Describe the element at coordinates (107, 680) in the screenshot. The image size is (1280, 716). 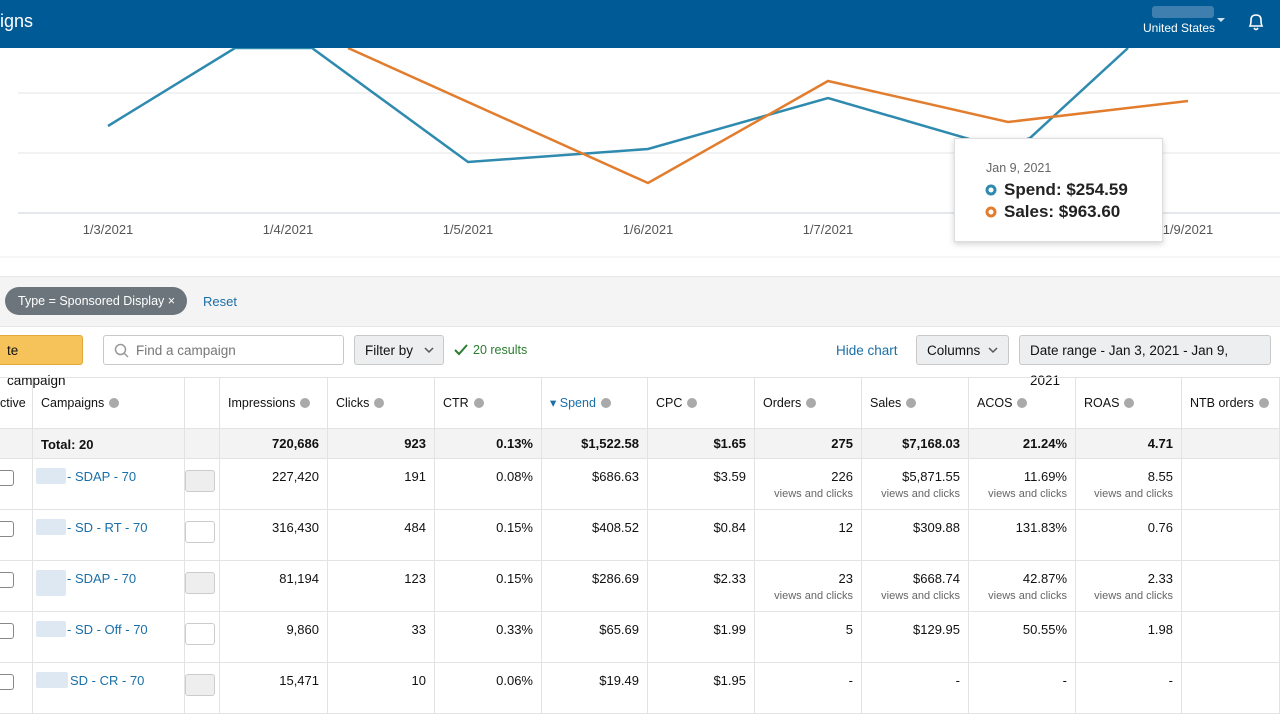
I see `campaign-name: SD - CR - 70` at that location.